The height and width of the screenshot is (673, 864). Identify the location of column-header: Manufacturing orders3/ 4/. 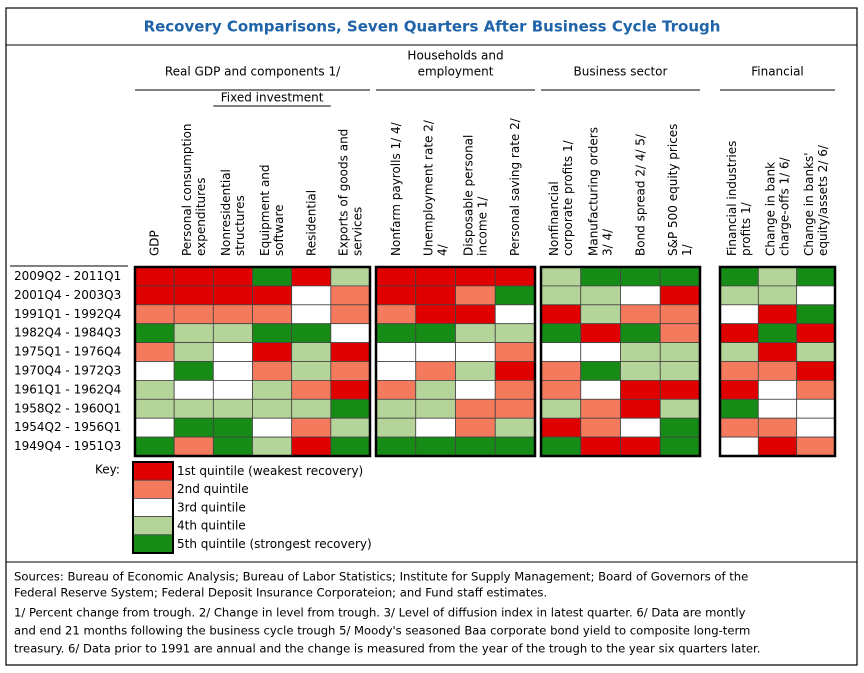
(600, 191).